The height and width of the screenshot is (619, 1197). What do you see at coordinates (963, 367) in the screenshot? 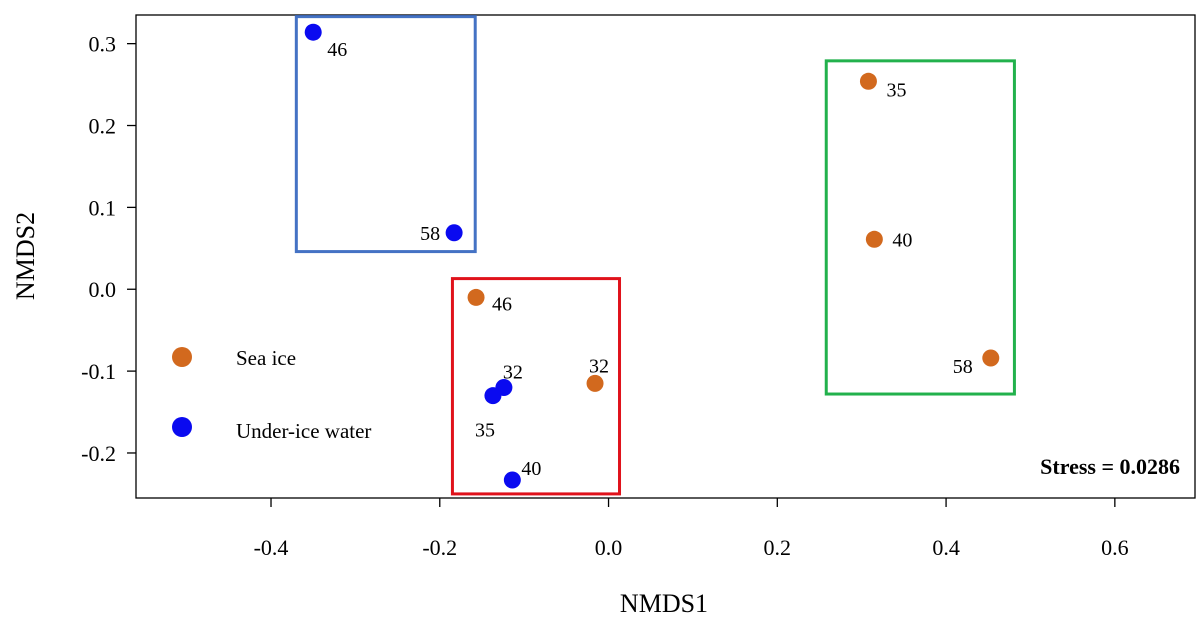
I see `point-label-sea-ice: 58` at bounding box center [963, 367].